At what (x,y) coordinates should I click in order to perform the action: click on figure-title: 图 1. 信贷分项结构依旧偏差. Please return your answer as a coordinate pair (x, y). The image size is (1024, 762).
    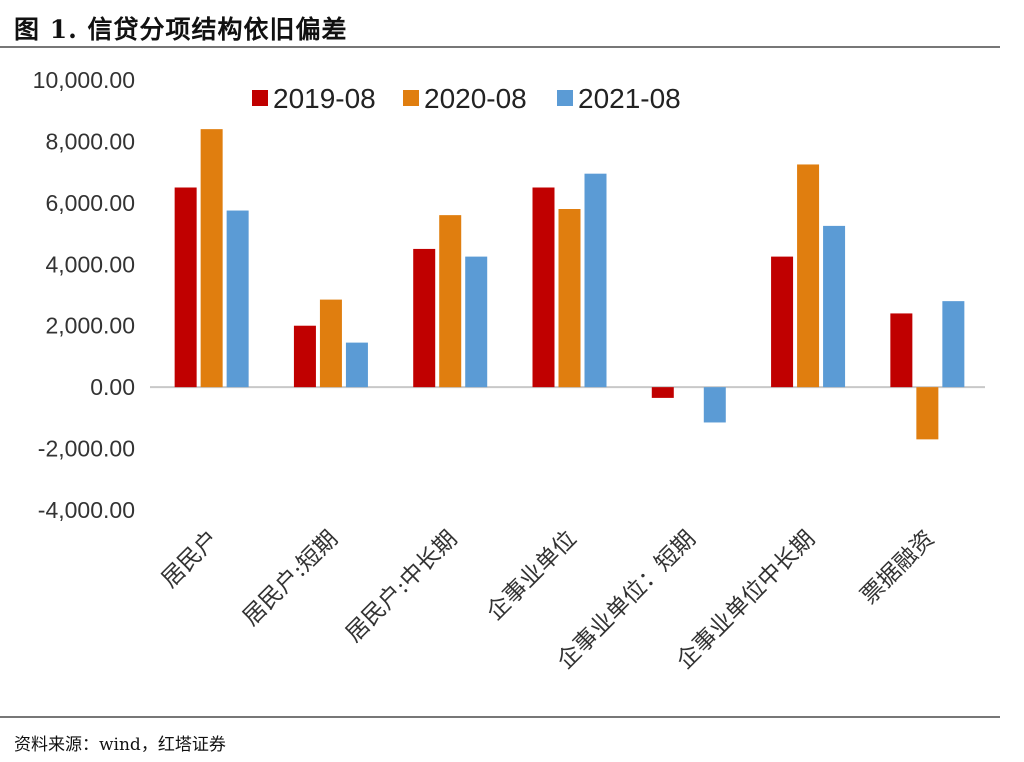
    Looking at the image, I should click on (181, 29).